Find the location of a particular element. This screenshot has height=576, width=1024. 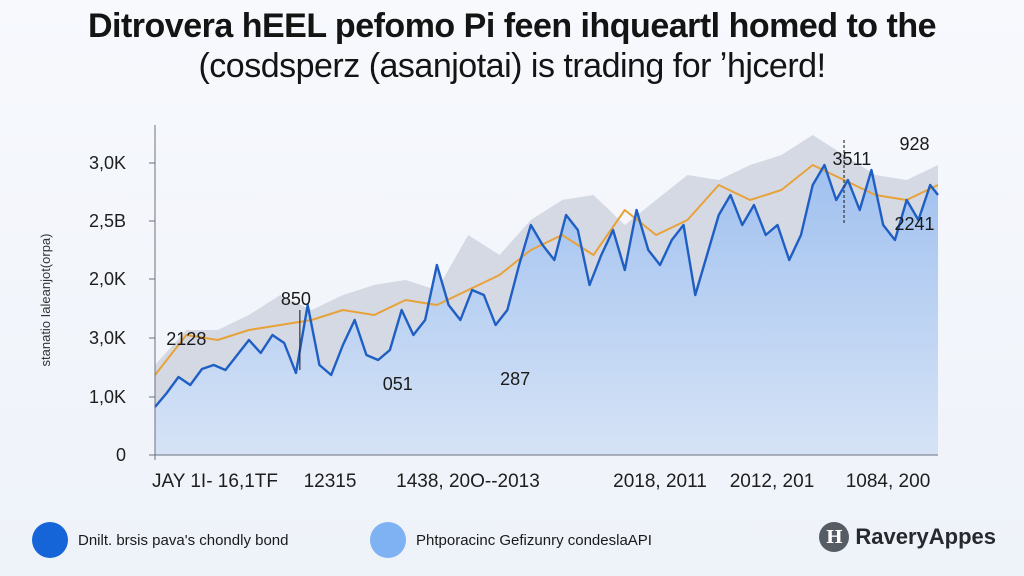

y-tick-label: 2,5B is located at coordinates (107, 221).